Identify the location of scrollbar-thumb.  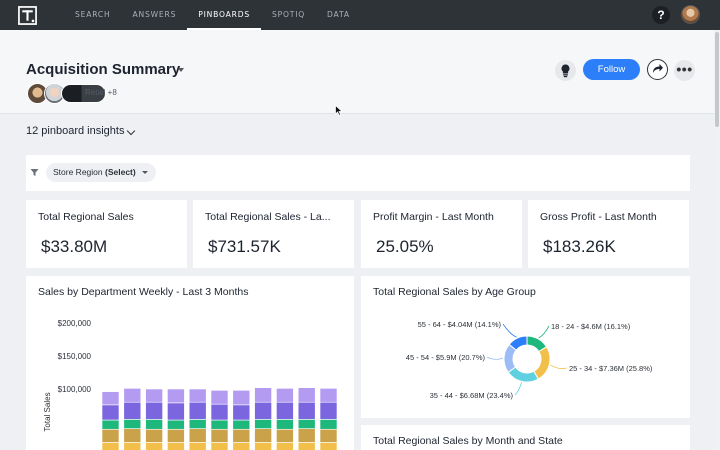
(717, 79).